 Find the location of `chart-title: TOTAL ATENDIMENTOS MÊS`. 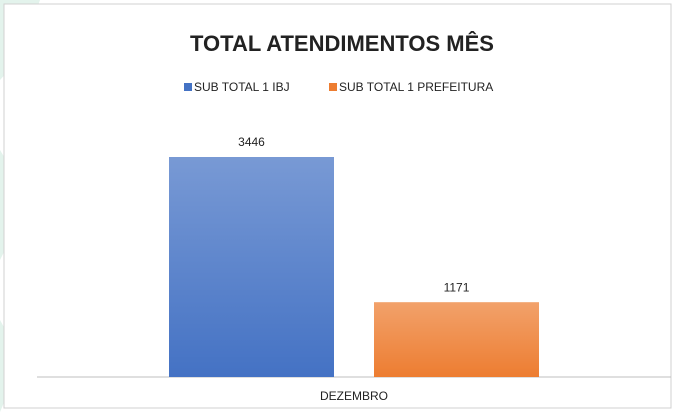

chart-title: TOTAL ATENDIMENTOS MÊS is located at coordinates (342, 43).